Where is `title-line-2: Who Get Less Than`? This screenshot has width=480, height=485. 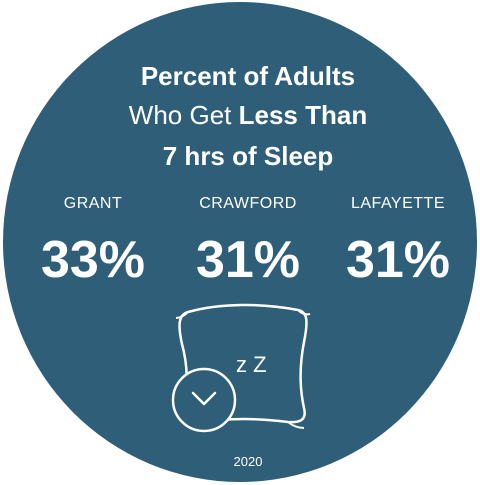 title-line-2: Who Get Less Than is located at coordinates (241, 115).